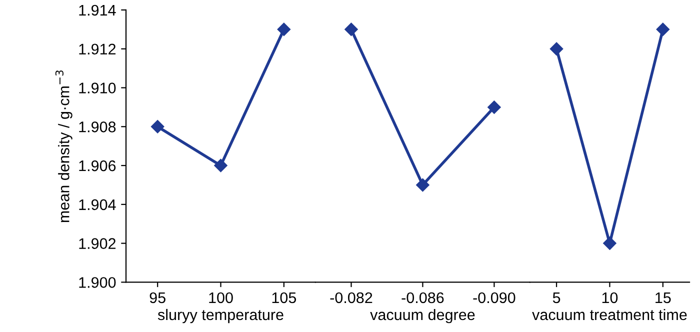 This screenshot has width=700, height=332. I want to click on x-tick-label: 105, so click(284, 298).